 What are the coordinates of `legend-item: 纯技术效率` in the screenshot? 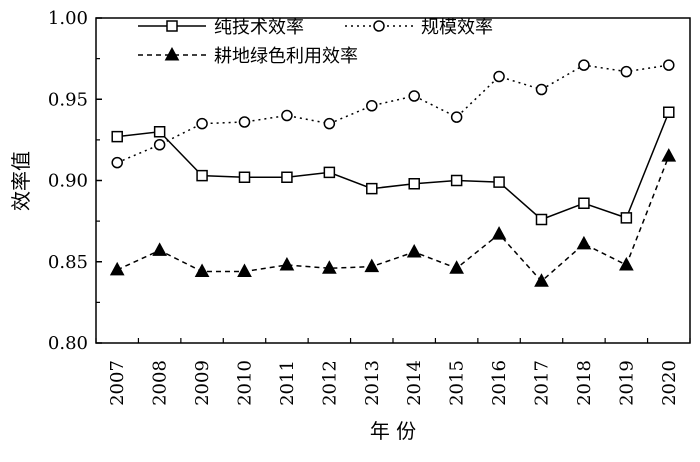 It's located at (221, 27).